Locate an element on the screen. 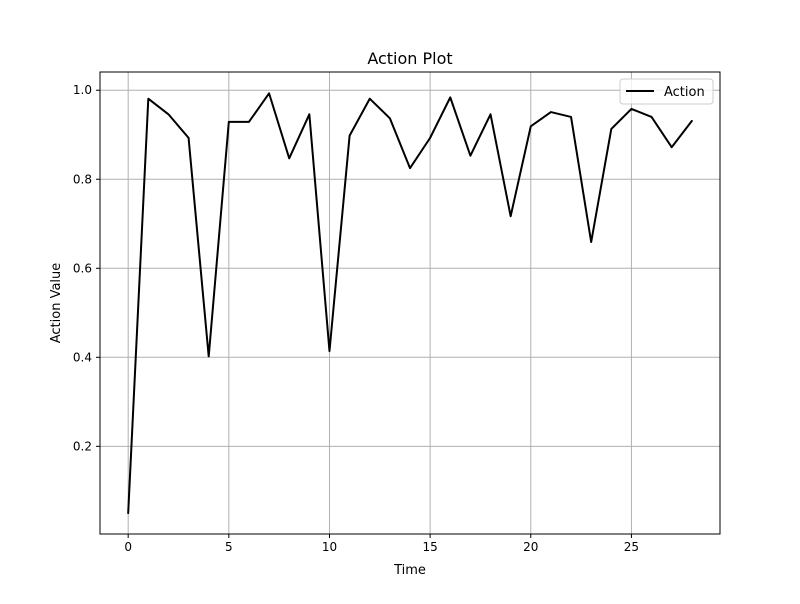 This screenshot has height=604, width=800. legend: Action is located at coordinates (666, 91).